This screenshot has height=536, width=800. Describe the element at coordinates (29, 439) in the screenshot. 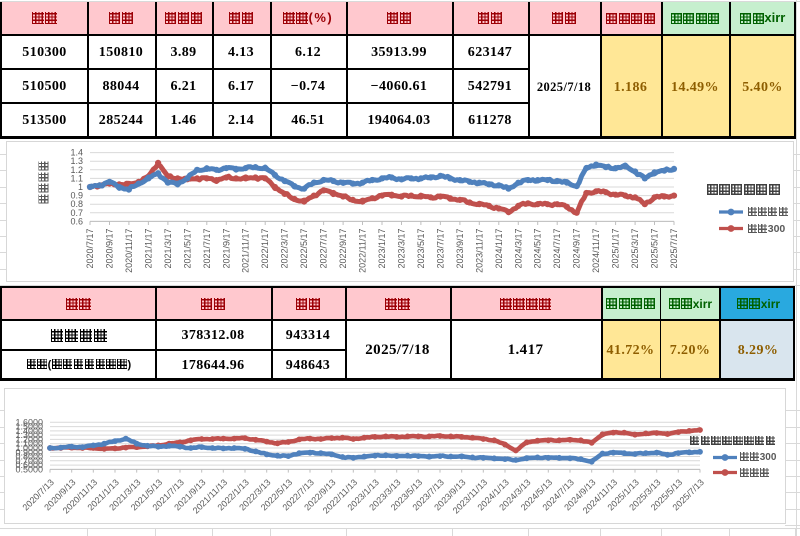

I see `svg-text: 1.2000` at that location.